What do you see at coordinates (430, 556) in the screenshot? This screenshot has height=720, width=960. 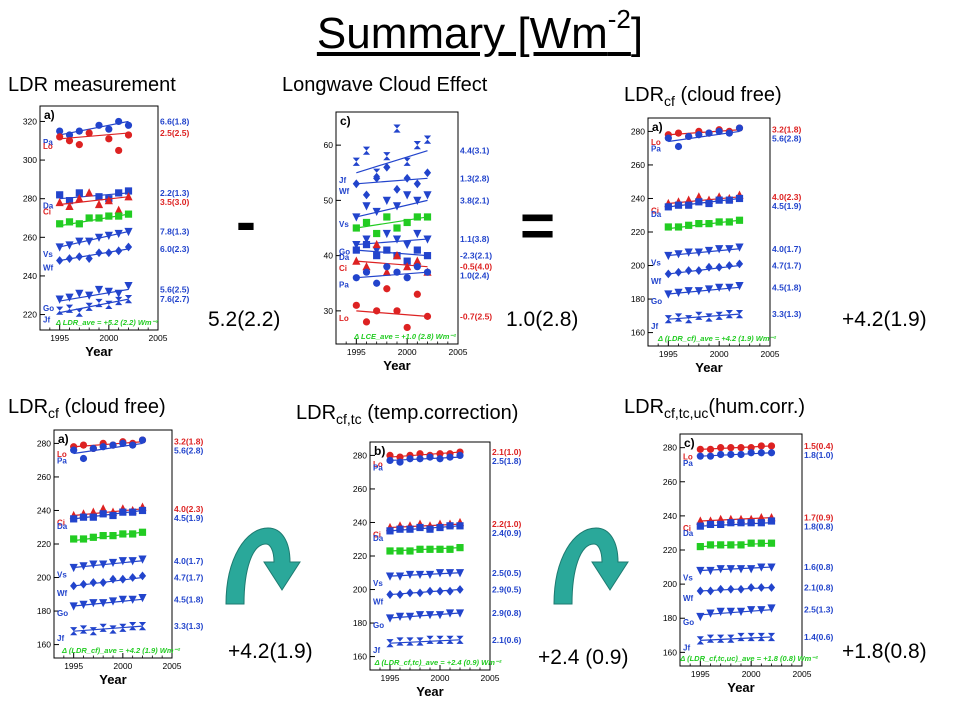 I see `plot-frame` at bounding box center [430, 556].